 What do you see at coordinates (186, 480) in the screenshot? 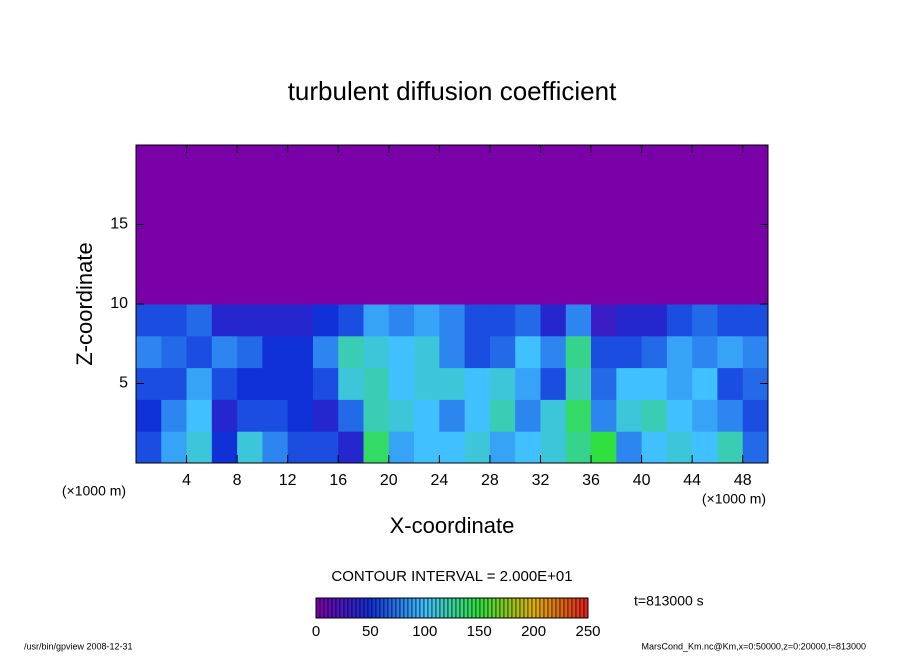
I see `x-tick-label: 4` at bounding box center [186, 480].